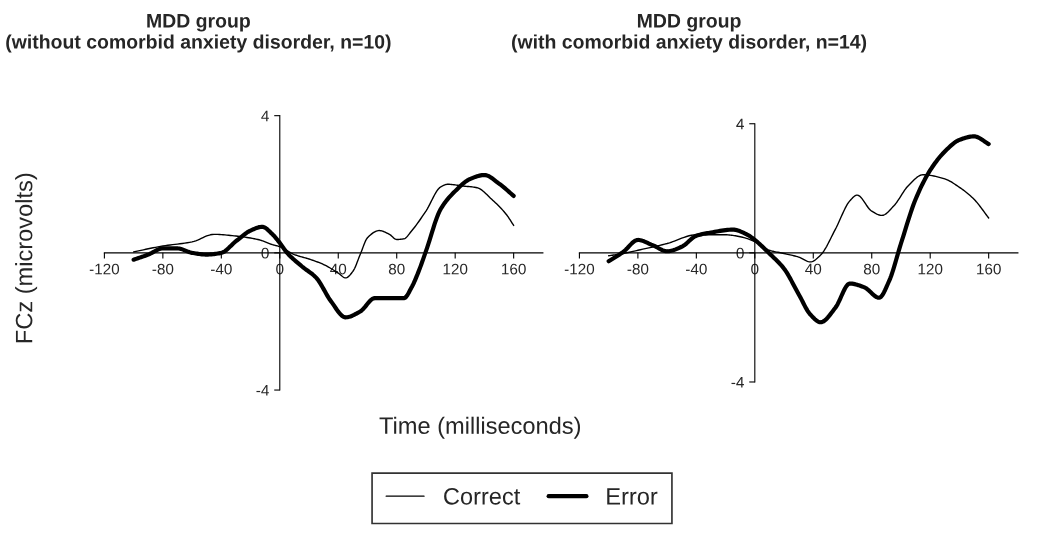 The image size is (1044, 538). I want to click on chart-title: MDD group (without comorbid anxiety disorder, n=10), so click(198, 33).